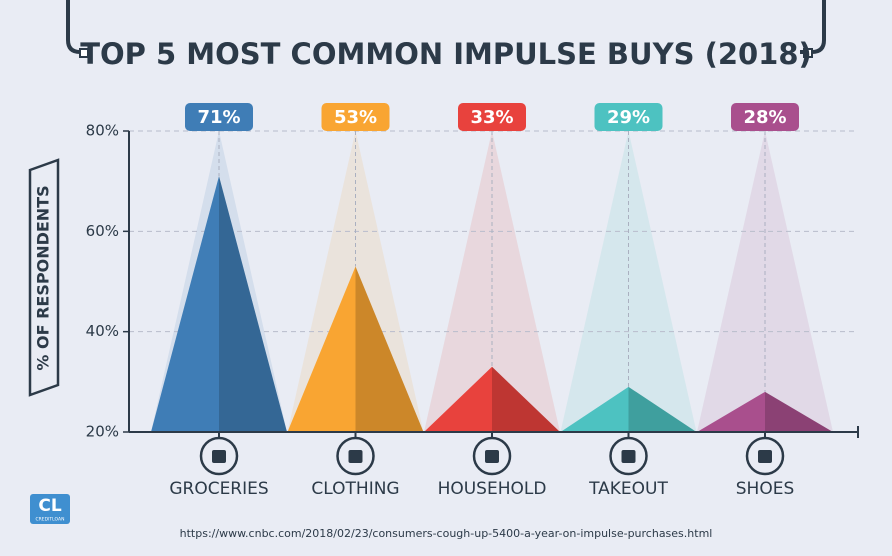 This screenshot has width=892, height=556. I want to click on x-tick-label: GROCERIES, so click(218, 489).